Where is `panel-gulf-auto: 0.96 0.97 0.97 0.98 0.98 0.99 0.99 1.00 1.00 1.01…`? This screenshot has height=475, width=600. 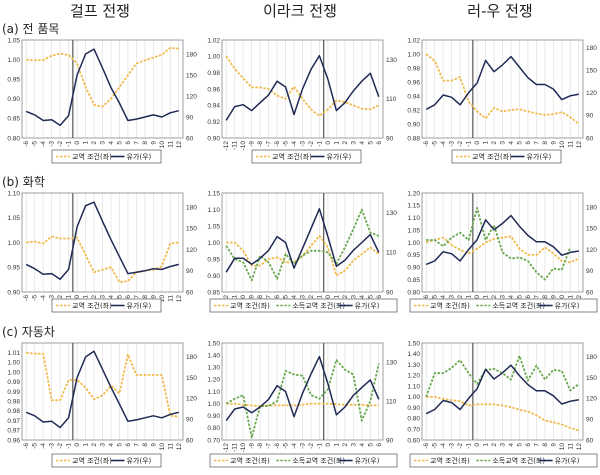
panel-gulf-auto: 0.96 0.97 0.97 0.98 0.98 0.99 0.99 1.00 1.00 1.01… is located at coordinates (102, 405).